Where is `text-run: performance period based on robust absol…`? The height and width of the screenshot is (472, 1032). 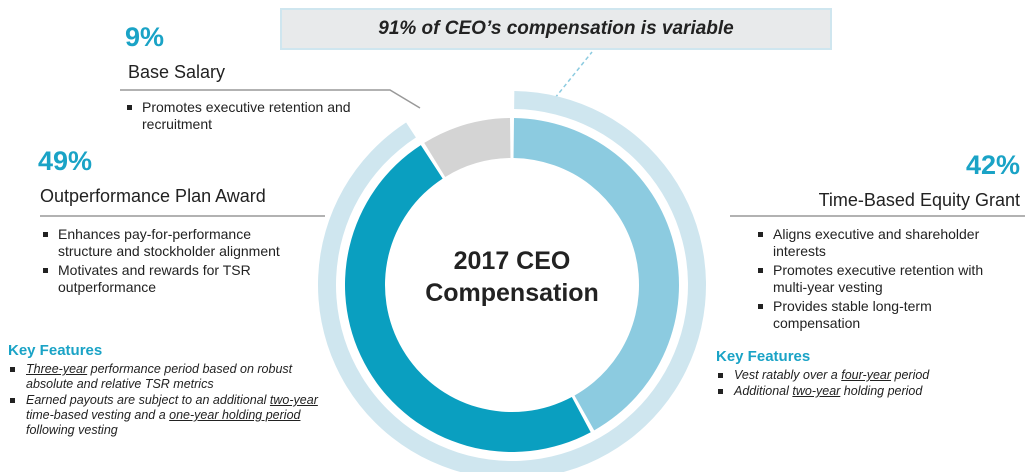 text-run: performance period based on robust absol… is located at coordinates (159, 376).